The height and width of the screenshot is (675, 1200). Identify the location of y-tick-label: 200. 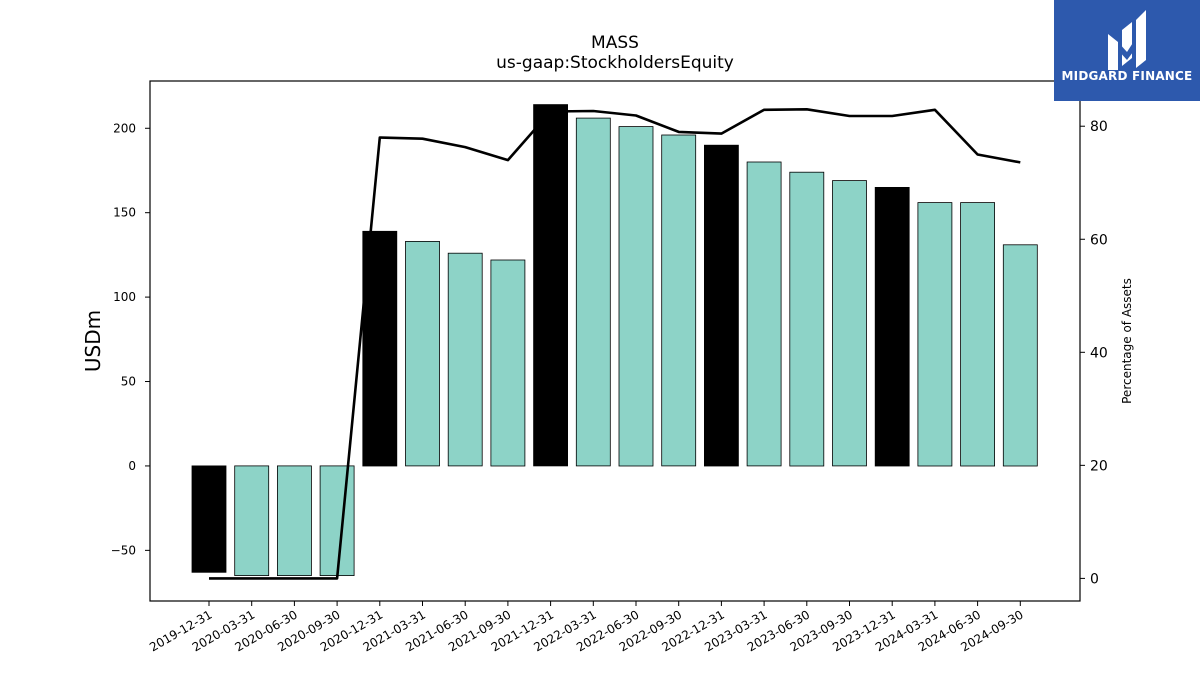
(124, 128).